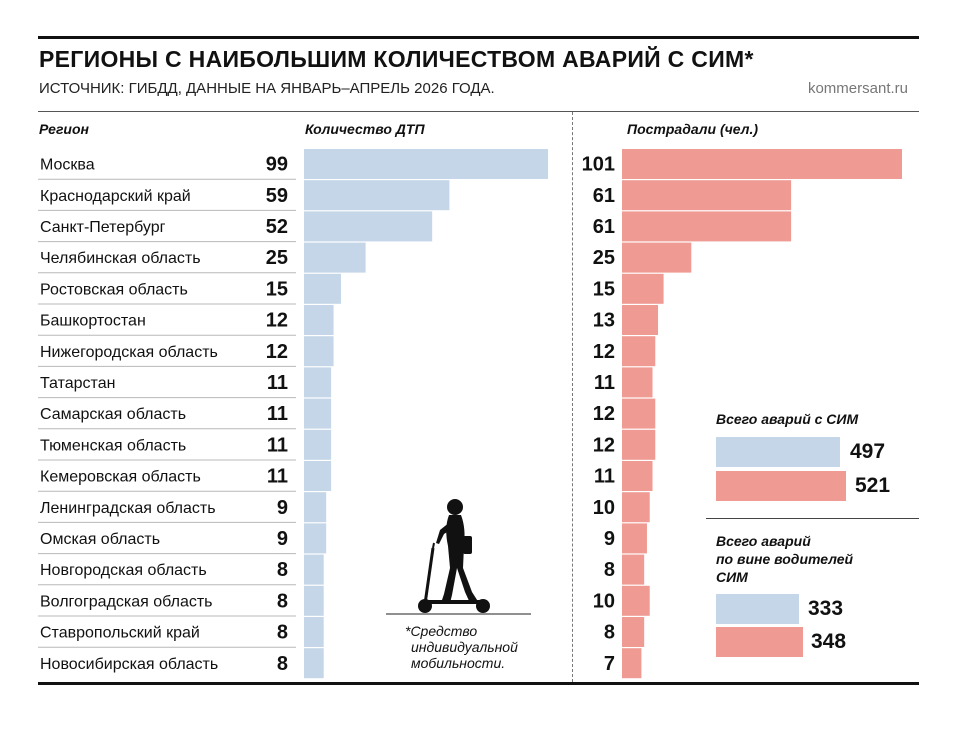 This screenshot has height=741, width=960. Describe the element at coordinates (604, 227) in the screenshot. I see `injured-value-label: 61` at that location.